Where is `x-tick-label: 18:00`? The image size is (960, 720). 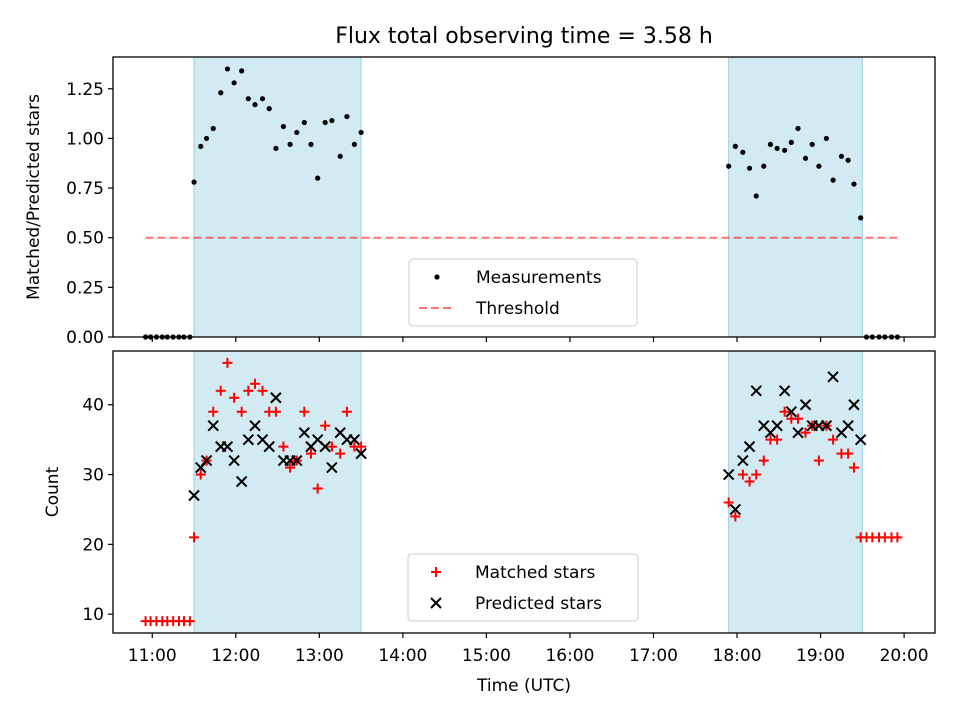 x-tick-label: 18:00 is located at coordinates (737, 656).